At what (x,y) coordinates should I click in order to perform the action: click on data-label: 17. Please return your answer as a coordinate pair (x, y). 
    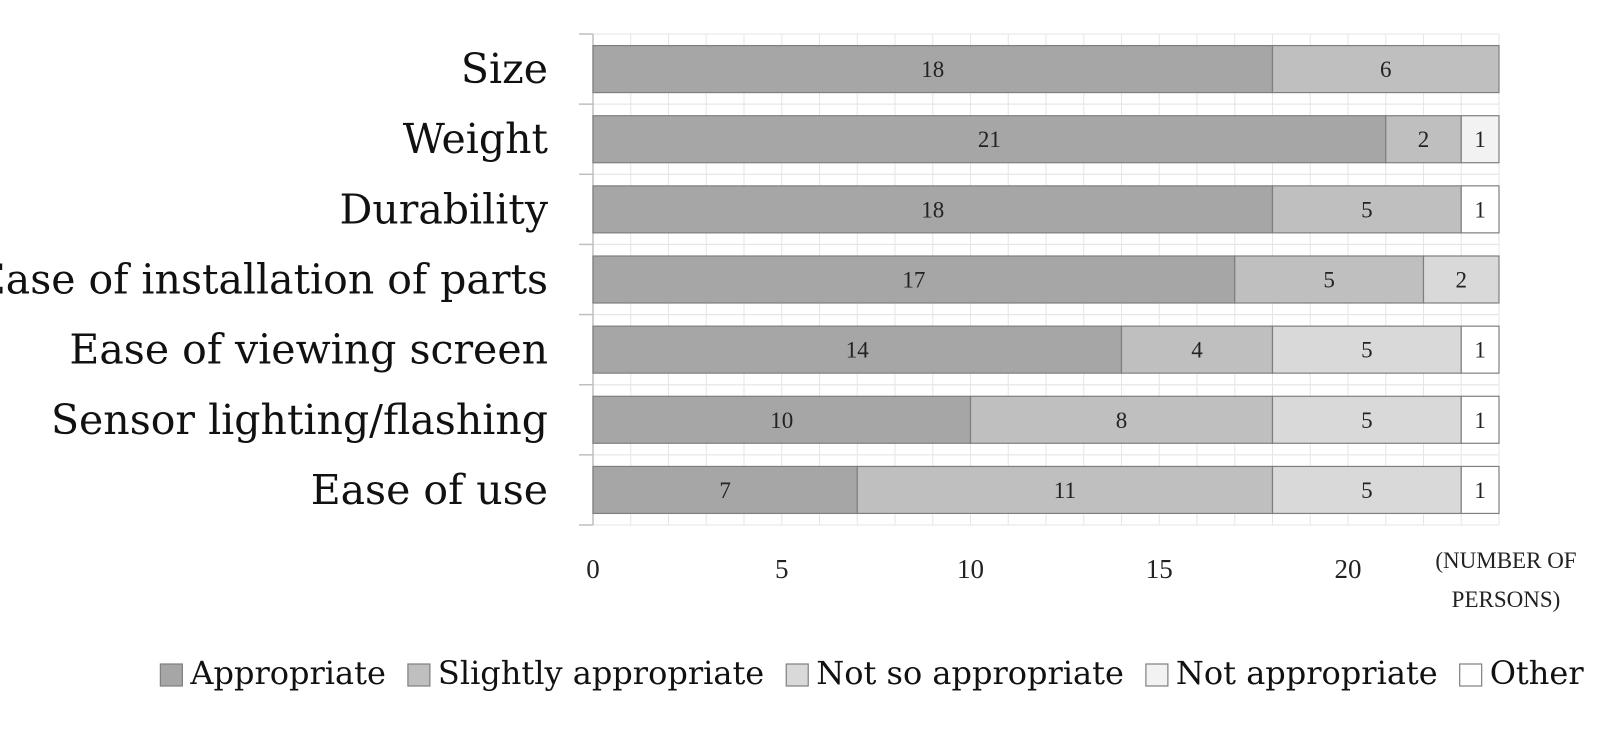
    Looking at the image, I should click on (913, 280).